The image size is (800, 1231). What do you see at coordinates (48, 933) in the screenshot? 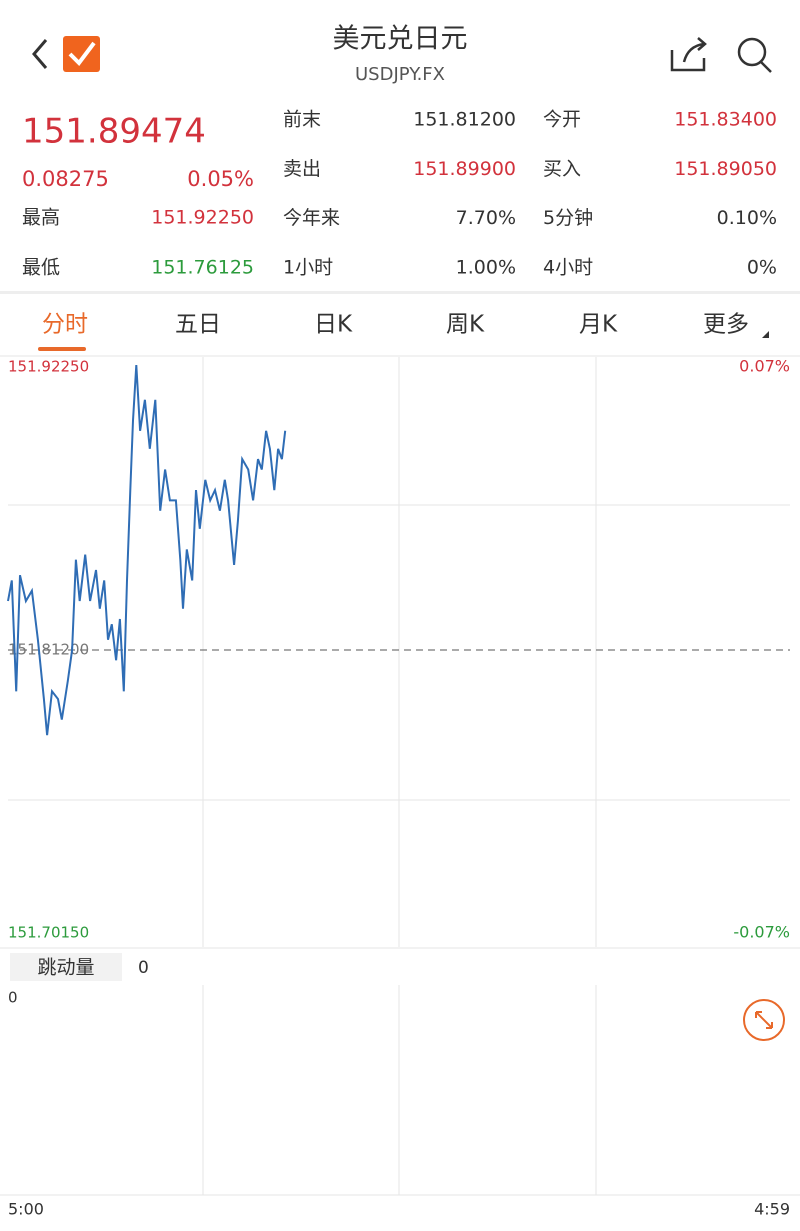
I see `y-tick-label: 151.70150` at bounding box center [48, 933].